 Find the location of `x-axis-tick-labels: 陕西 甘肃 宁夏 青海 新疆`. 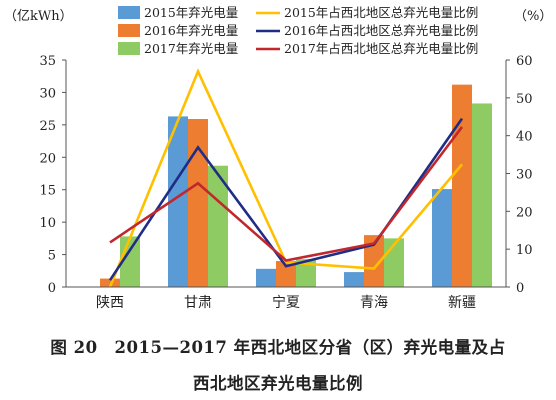

x-axis-tick-labels: 陕西 甘肃 宁夏 青海 新疆 is located at coordinates (286, 302).